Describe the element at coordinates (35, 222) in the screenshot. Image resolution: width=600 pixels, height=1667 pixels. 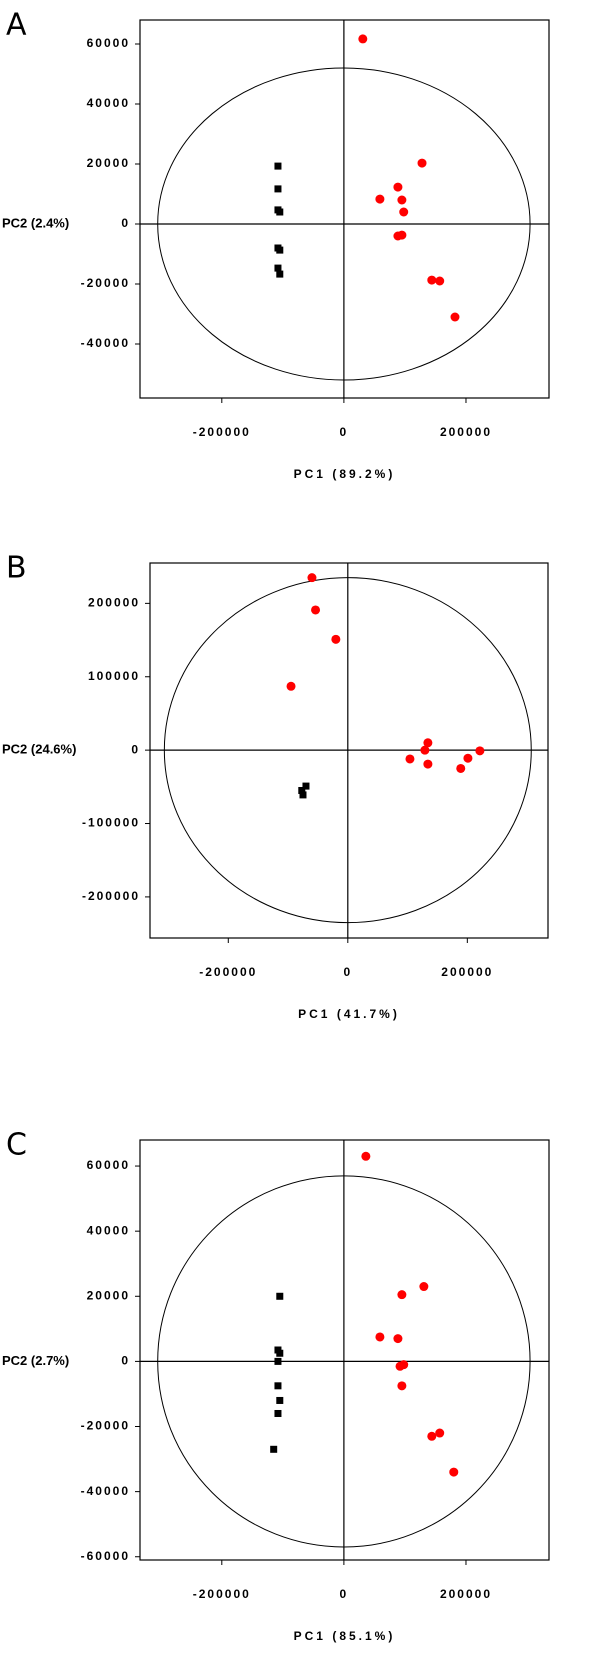
I see `y-axis-label: PC2 (2.4%)` at that location.